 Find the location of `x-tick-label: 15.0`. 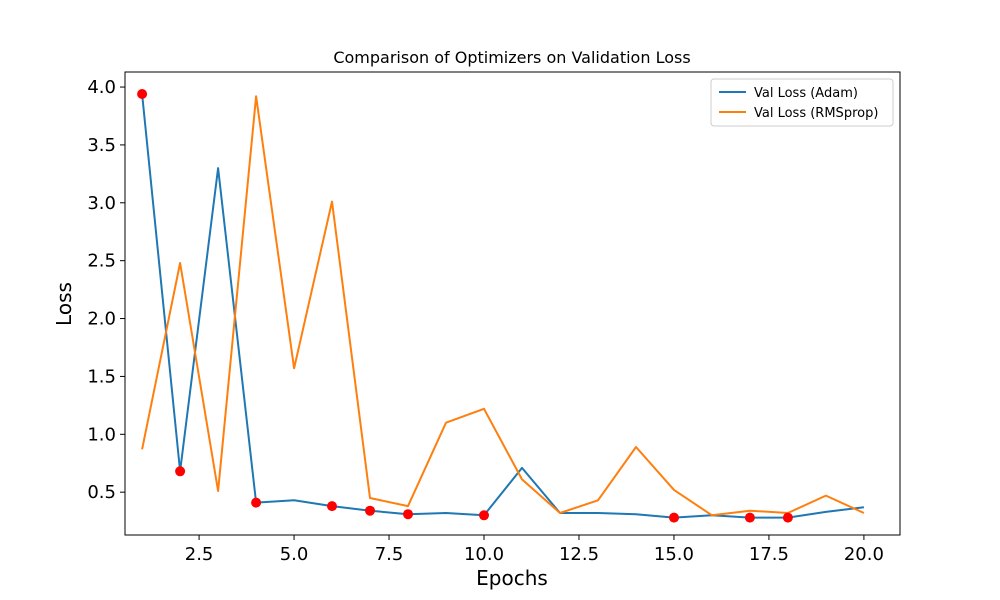

x-tick-label: 15.0 is located at coordinates (674, 554).